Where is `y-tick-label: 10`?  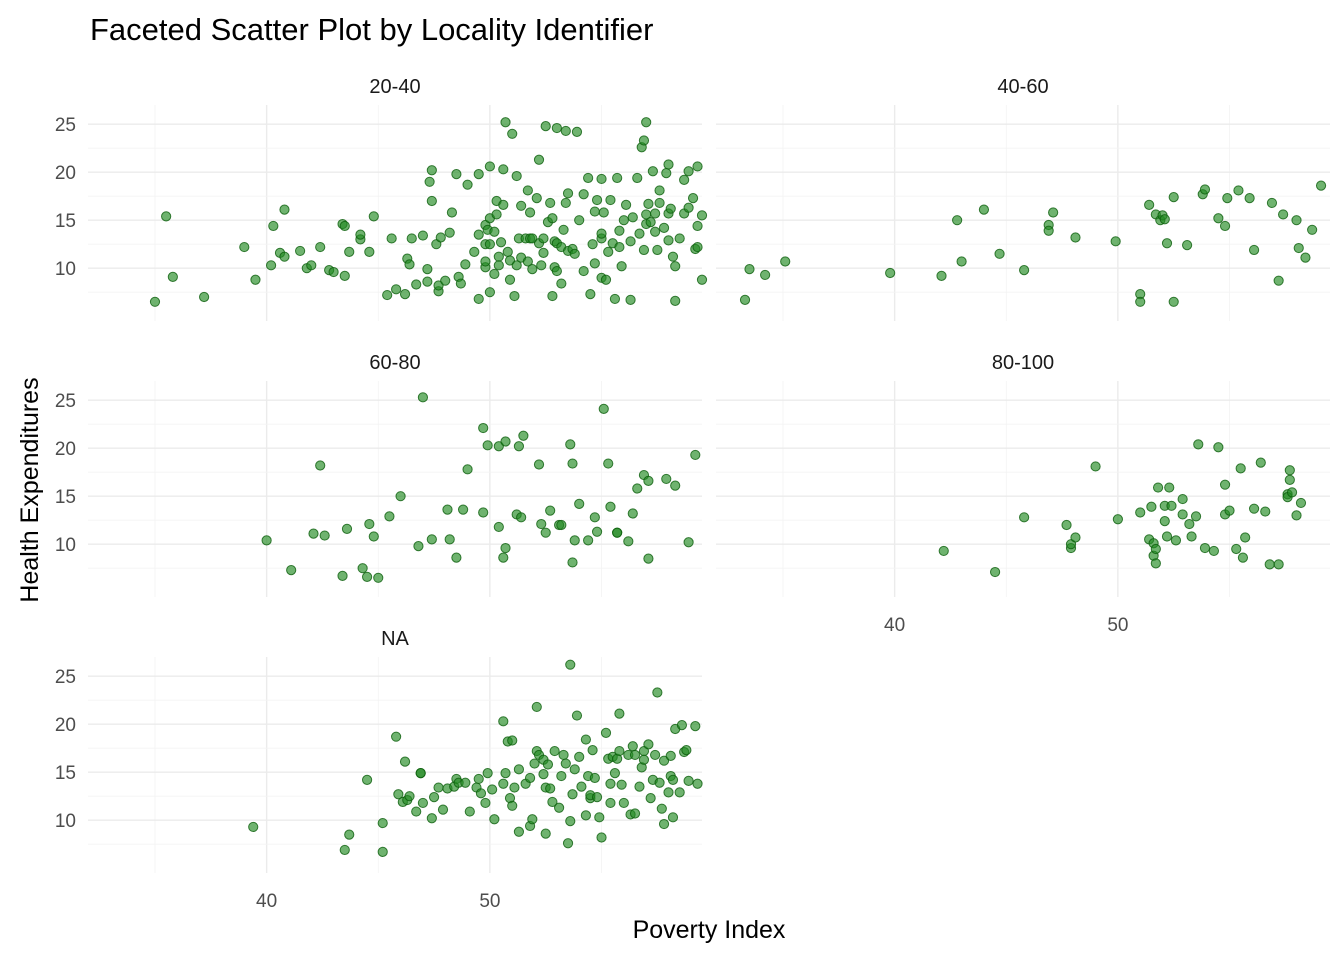
y-tick-label: 10 is located at coordinates (65, 269).